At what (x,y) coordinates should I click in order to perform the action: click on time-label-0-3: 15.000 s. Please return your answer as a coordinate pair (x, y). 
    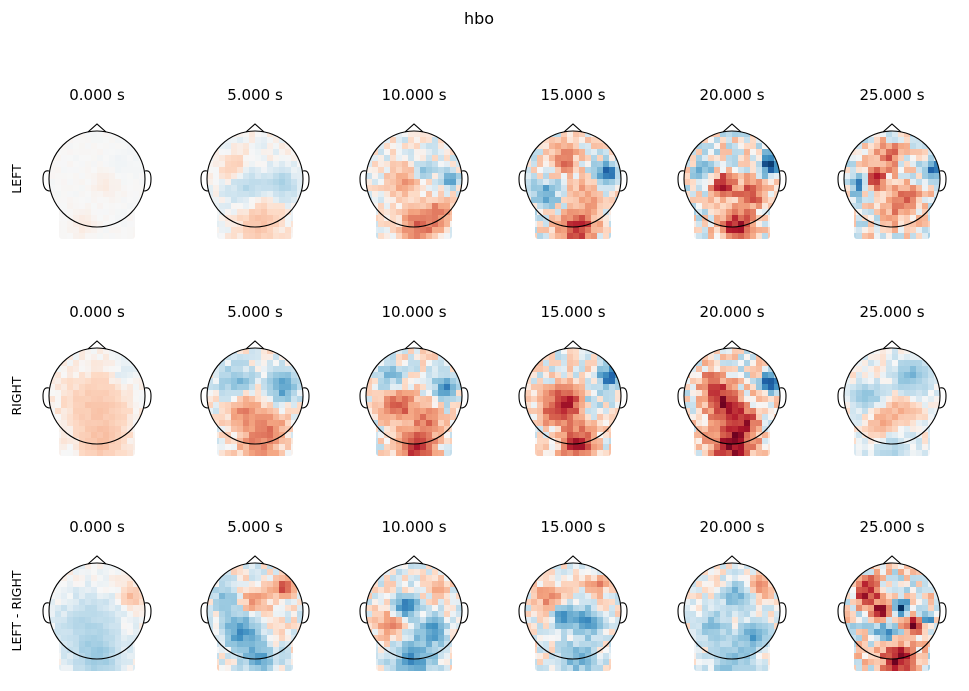
    Looking at the image, I should click on (572, 95).